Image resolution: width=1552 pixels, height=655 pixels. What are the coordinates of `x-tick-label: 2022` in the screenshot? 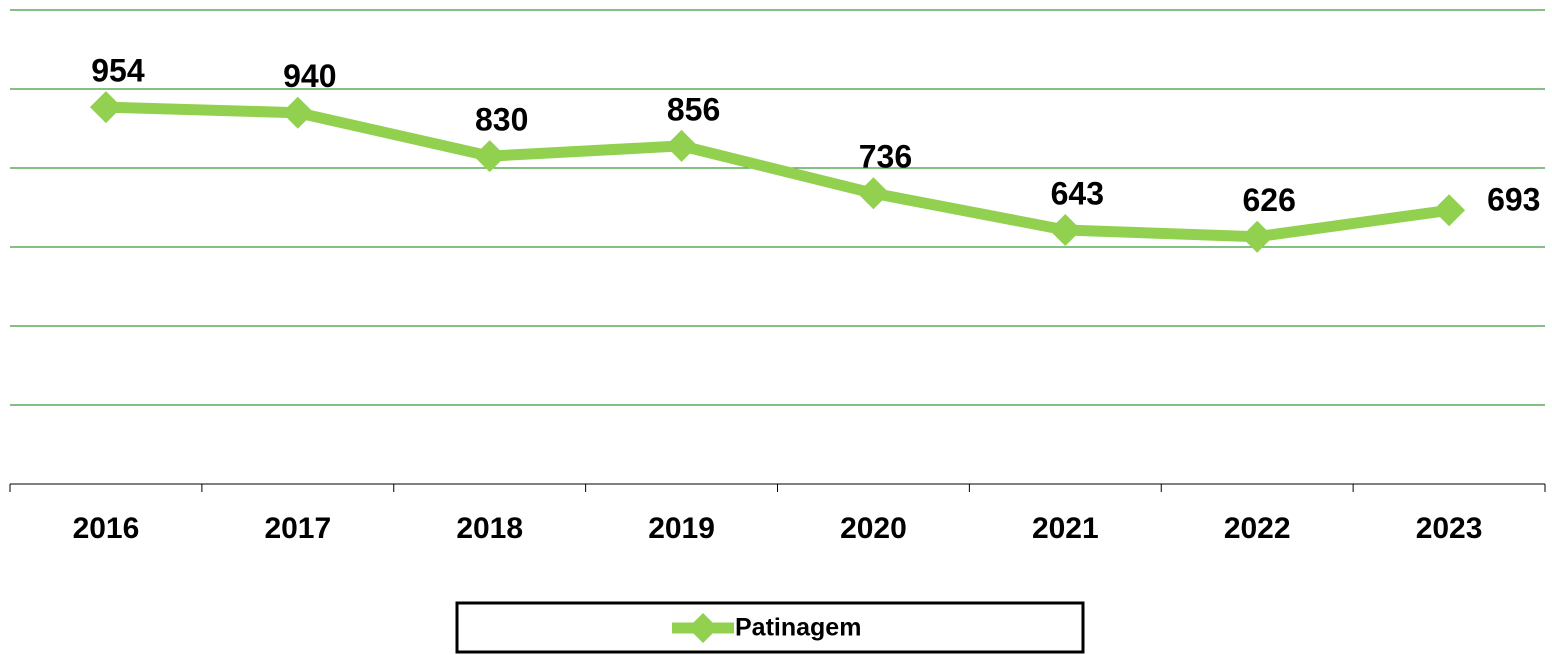 It's located at (1257, 528).